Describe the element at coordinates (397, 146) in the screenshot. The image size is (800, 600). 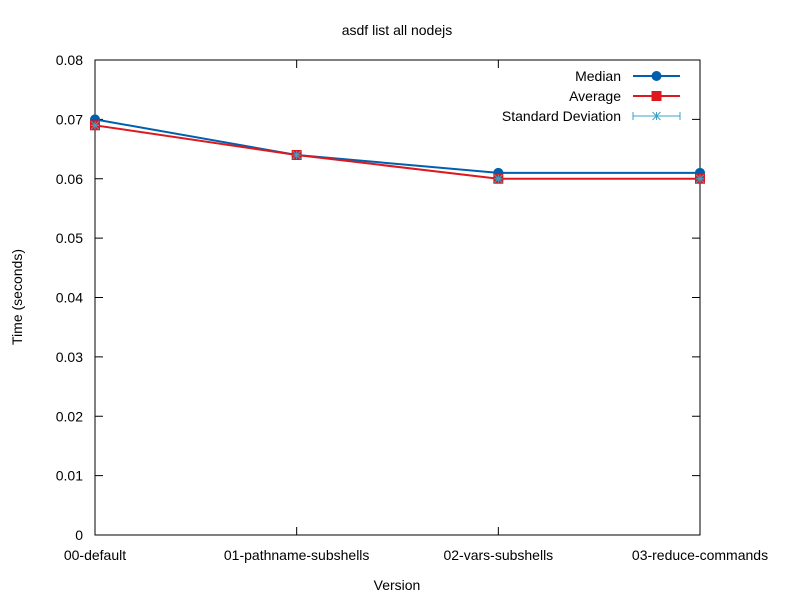
I see `series-line-median` at that location.